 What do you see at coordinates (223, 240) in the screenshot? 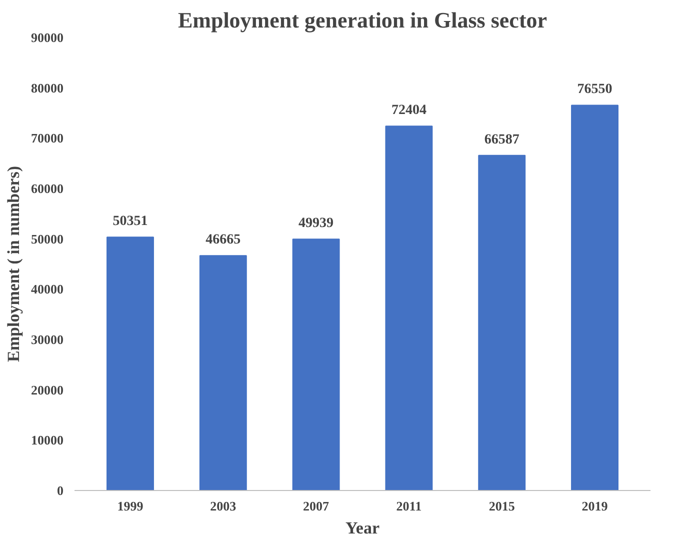
I see `data-label: 46665` at bounding box center [223, 240].